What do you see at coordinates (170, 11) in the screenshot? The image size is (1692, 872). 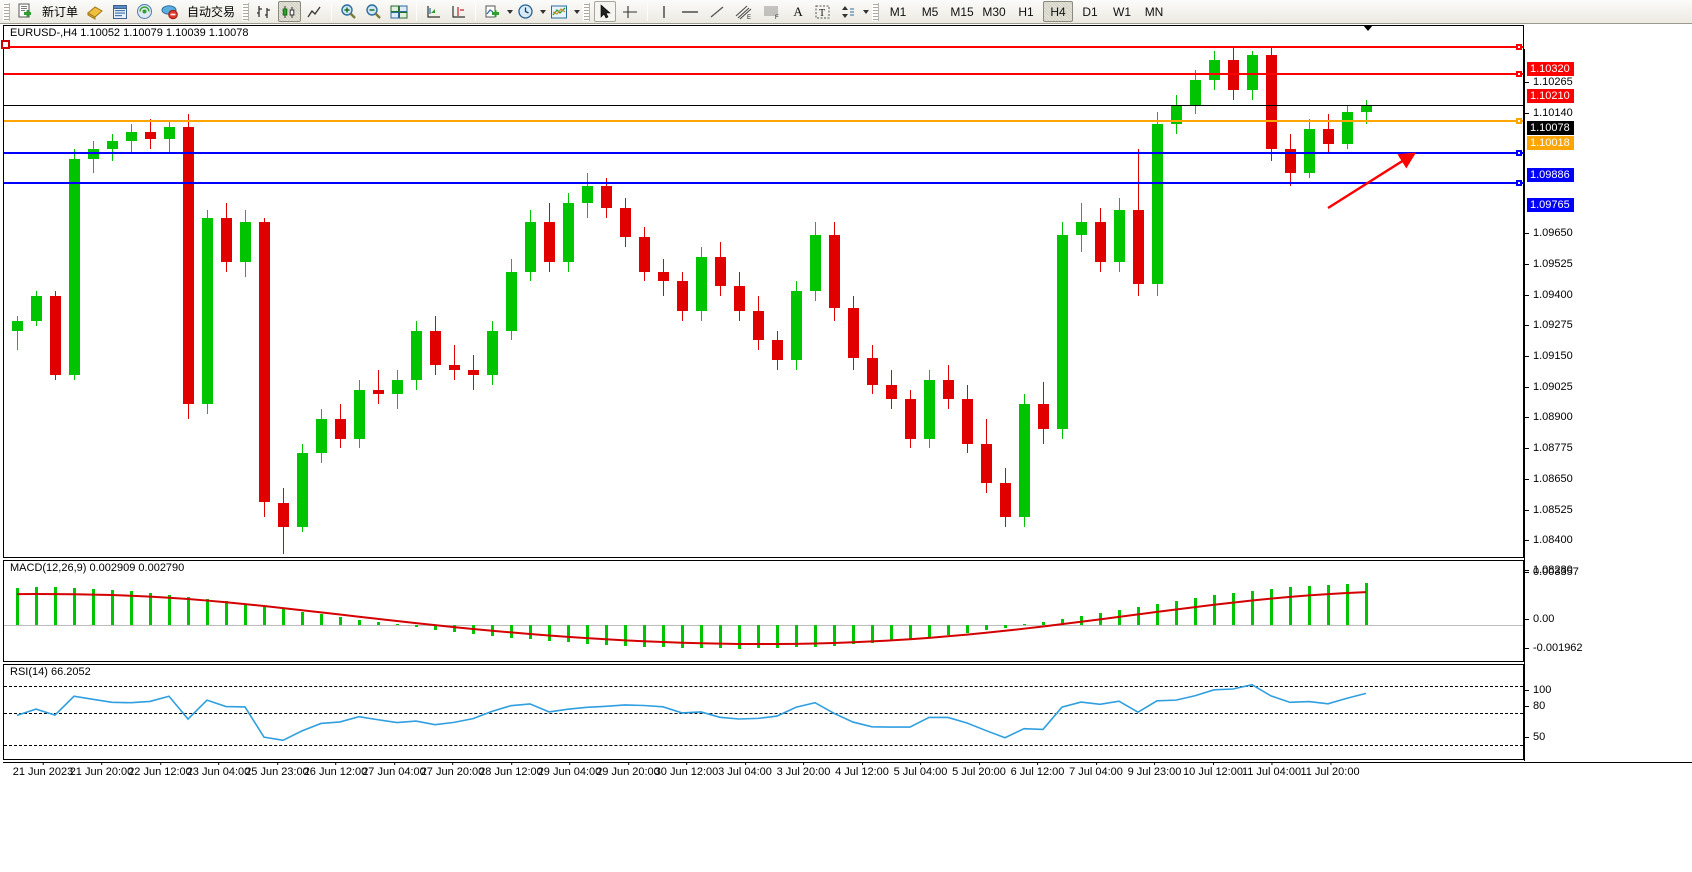 I see `autotrading-icon` at bounding box center [170, 11].